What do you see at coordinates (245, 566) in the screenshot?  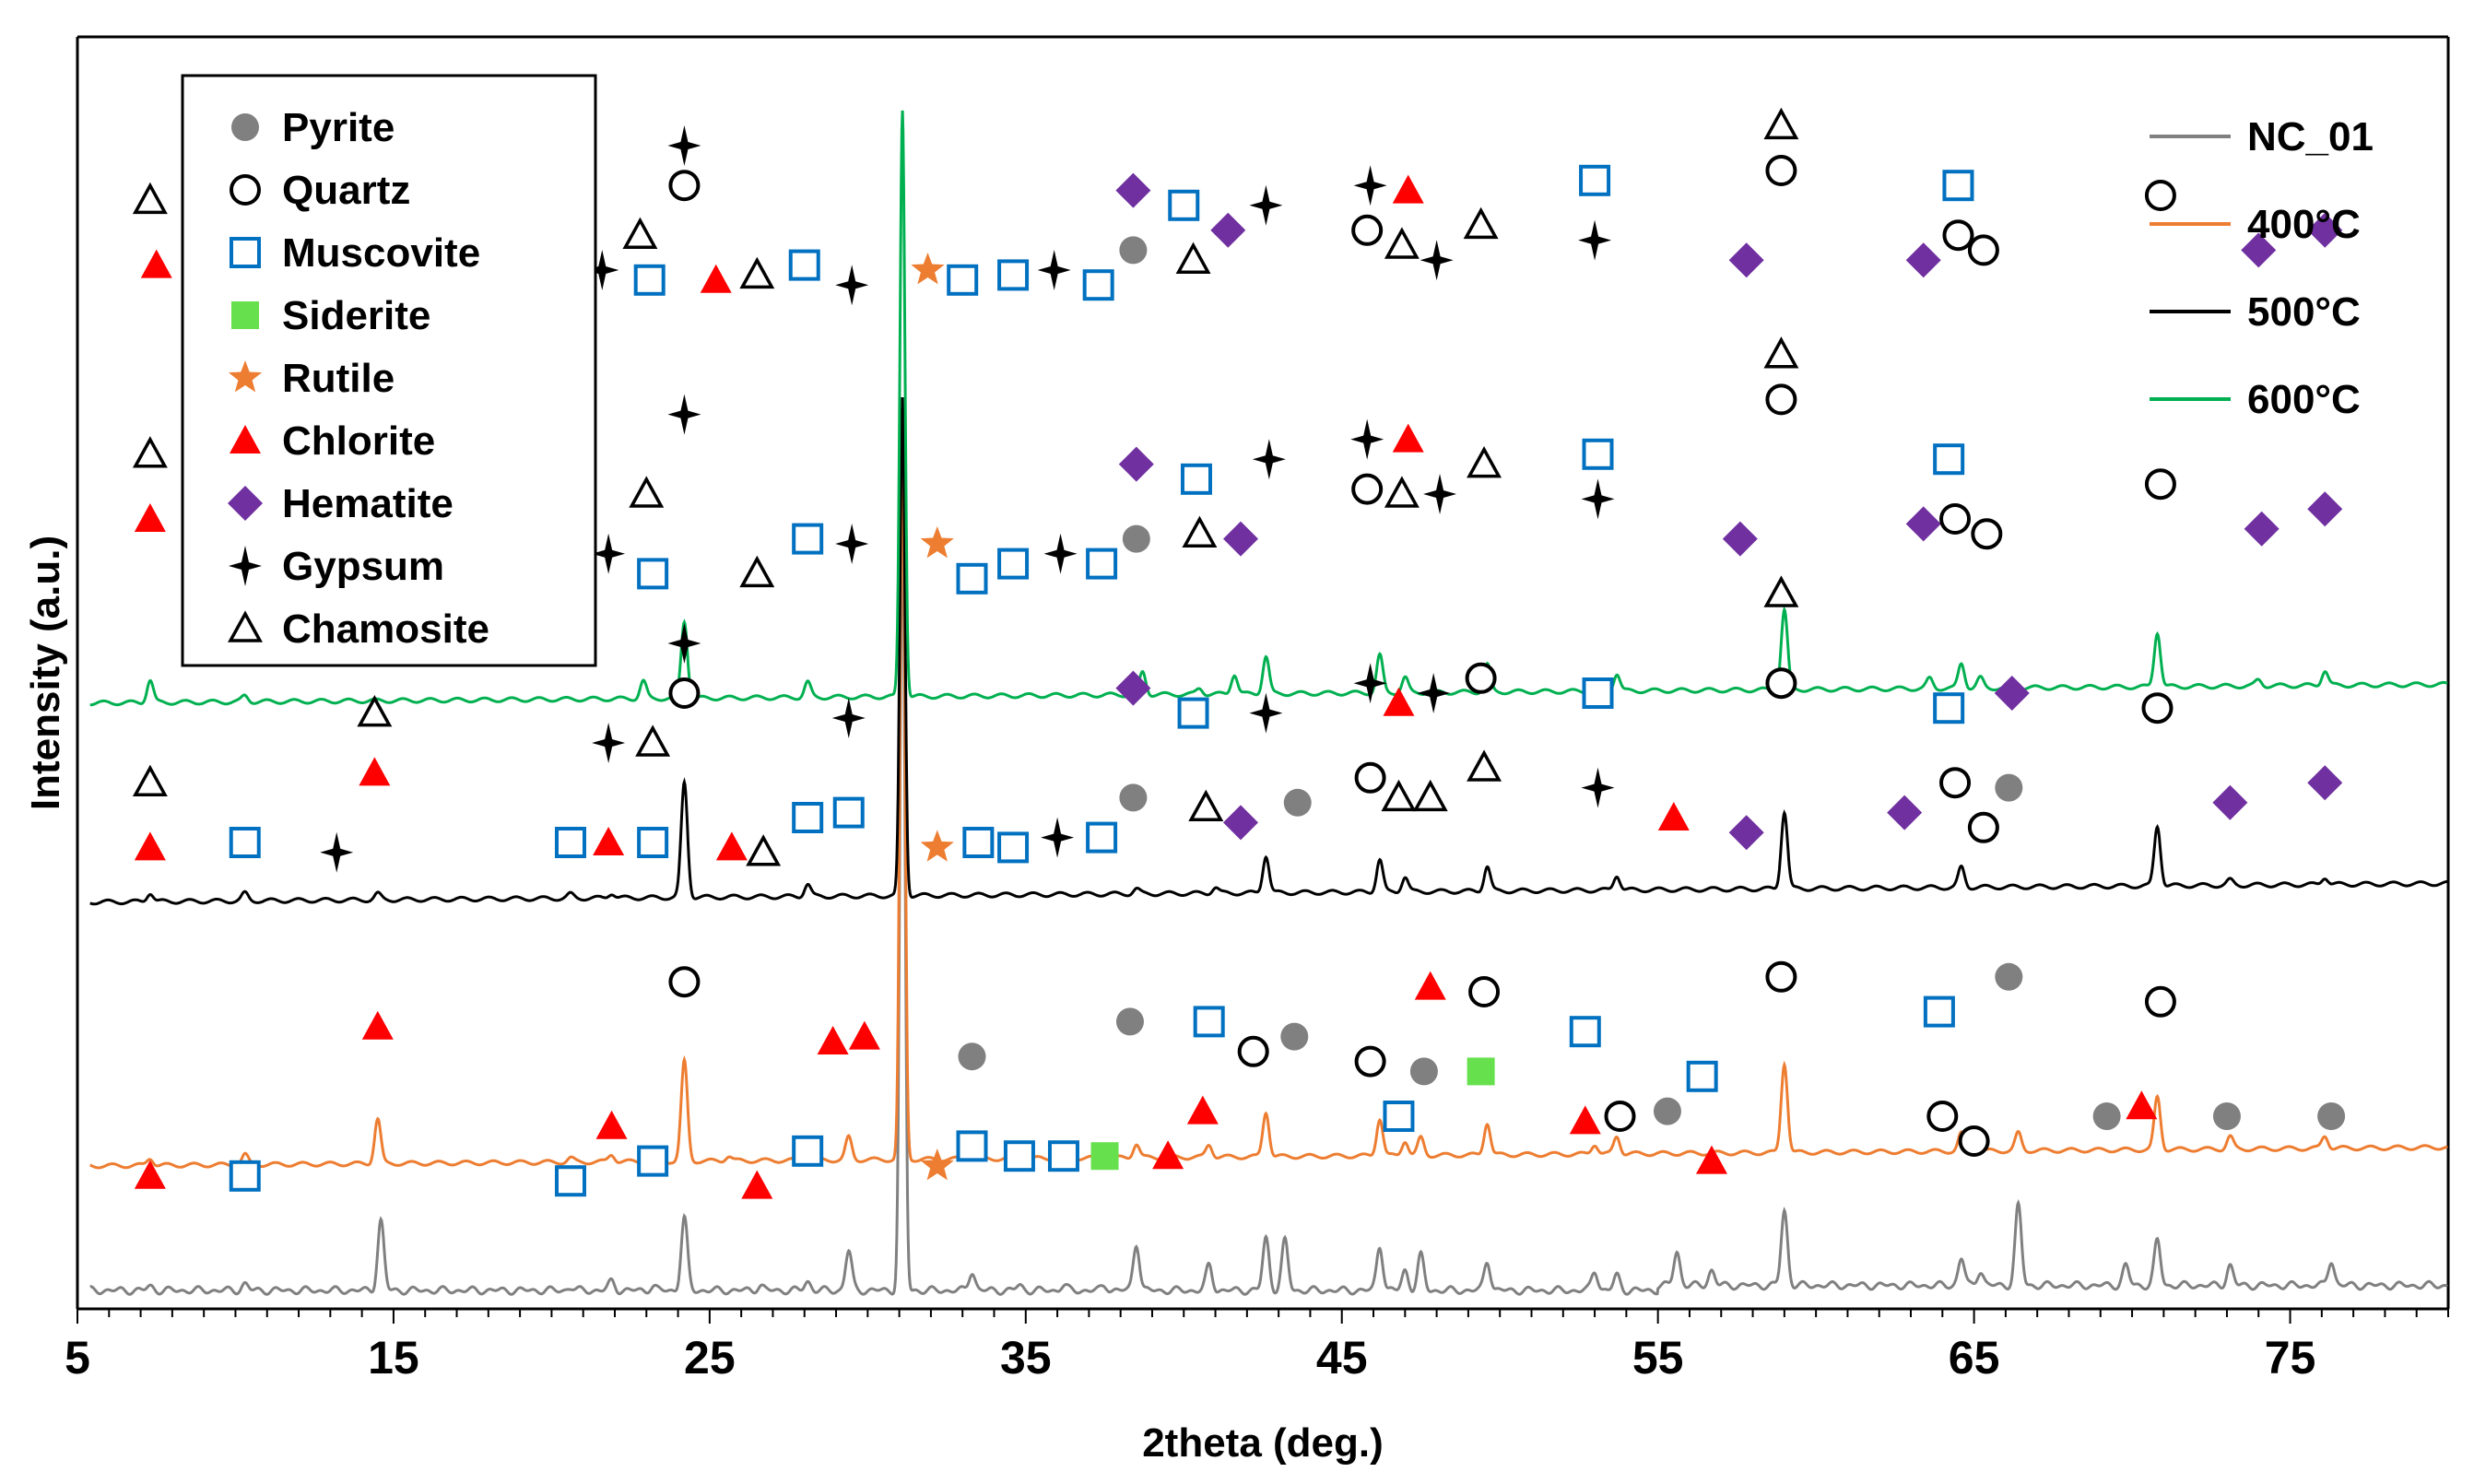 I see `gypsum-legend-symbol` at bounding box center [245, 566].